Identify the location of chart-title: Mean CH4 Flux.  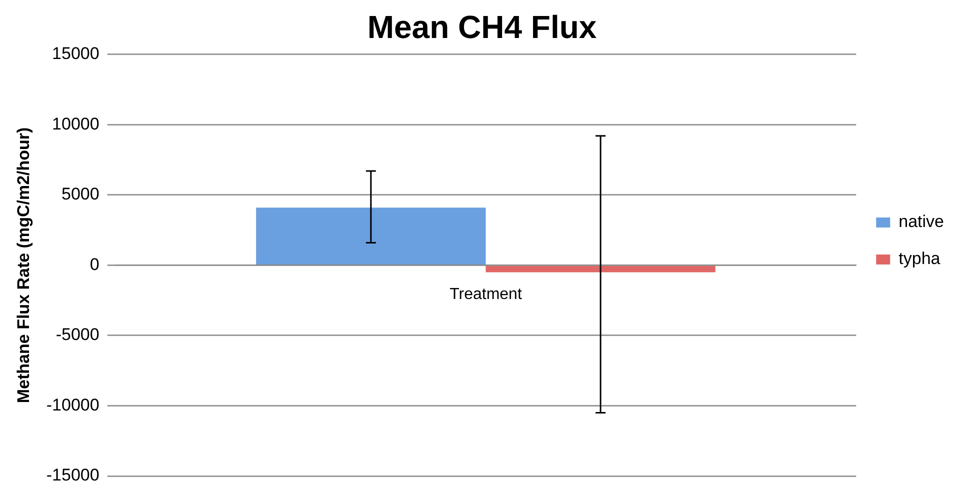
(482, 27).